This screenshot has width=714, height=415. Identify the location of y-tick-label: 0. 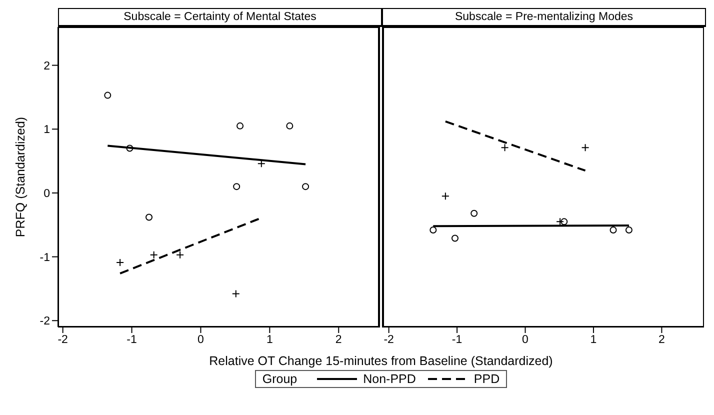
(47, 194).